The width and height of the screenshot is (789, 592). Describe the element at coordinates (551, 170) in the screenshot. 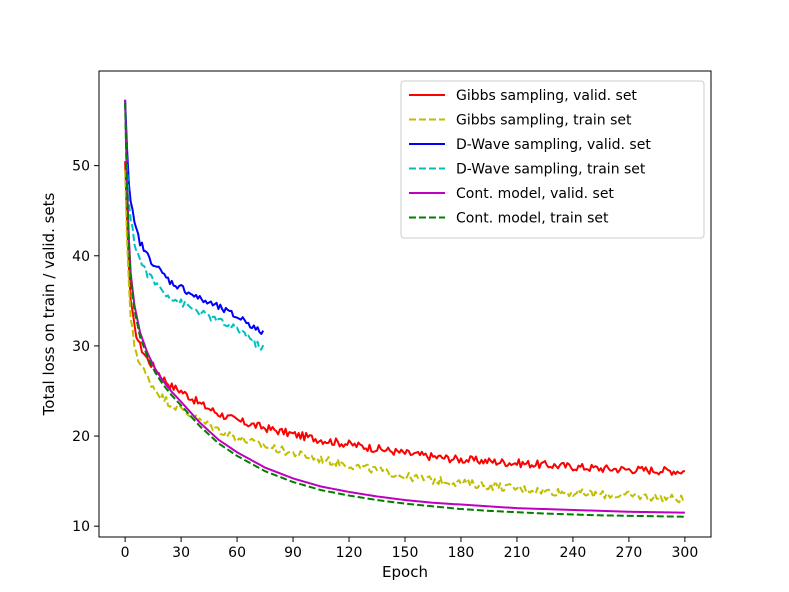

I see `legend-label: D-Wave sampling, train set` at that location.